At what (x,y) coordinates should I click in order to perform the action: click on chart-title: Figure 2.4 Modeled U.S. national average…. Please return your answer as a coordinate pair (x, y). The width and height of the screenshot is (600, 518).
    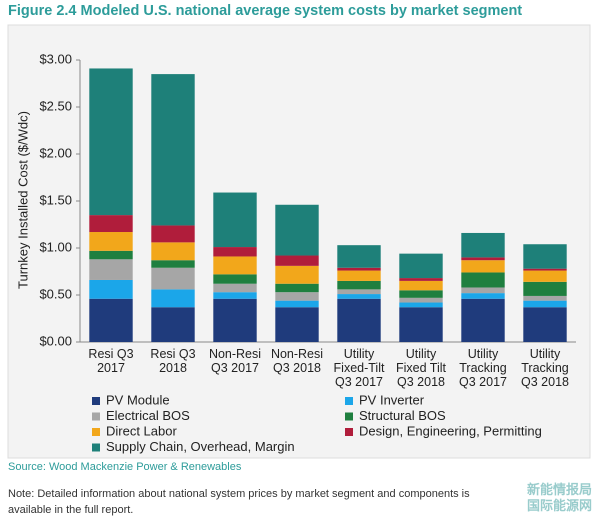
    Looking at the image, I should click on (265, 11).